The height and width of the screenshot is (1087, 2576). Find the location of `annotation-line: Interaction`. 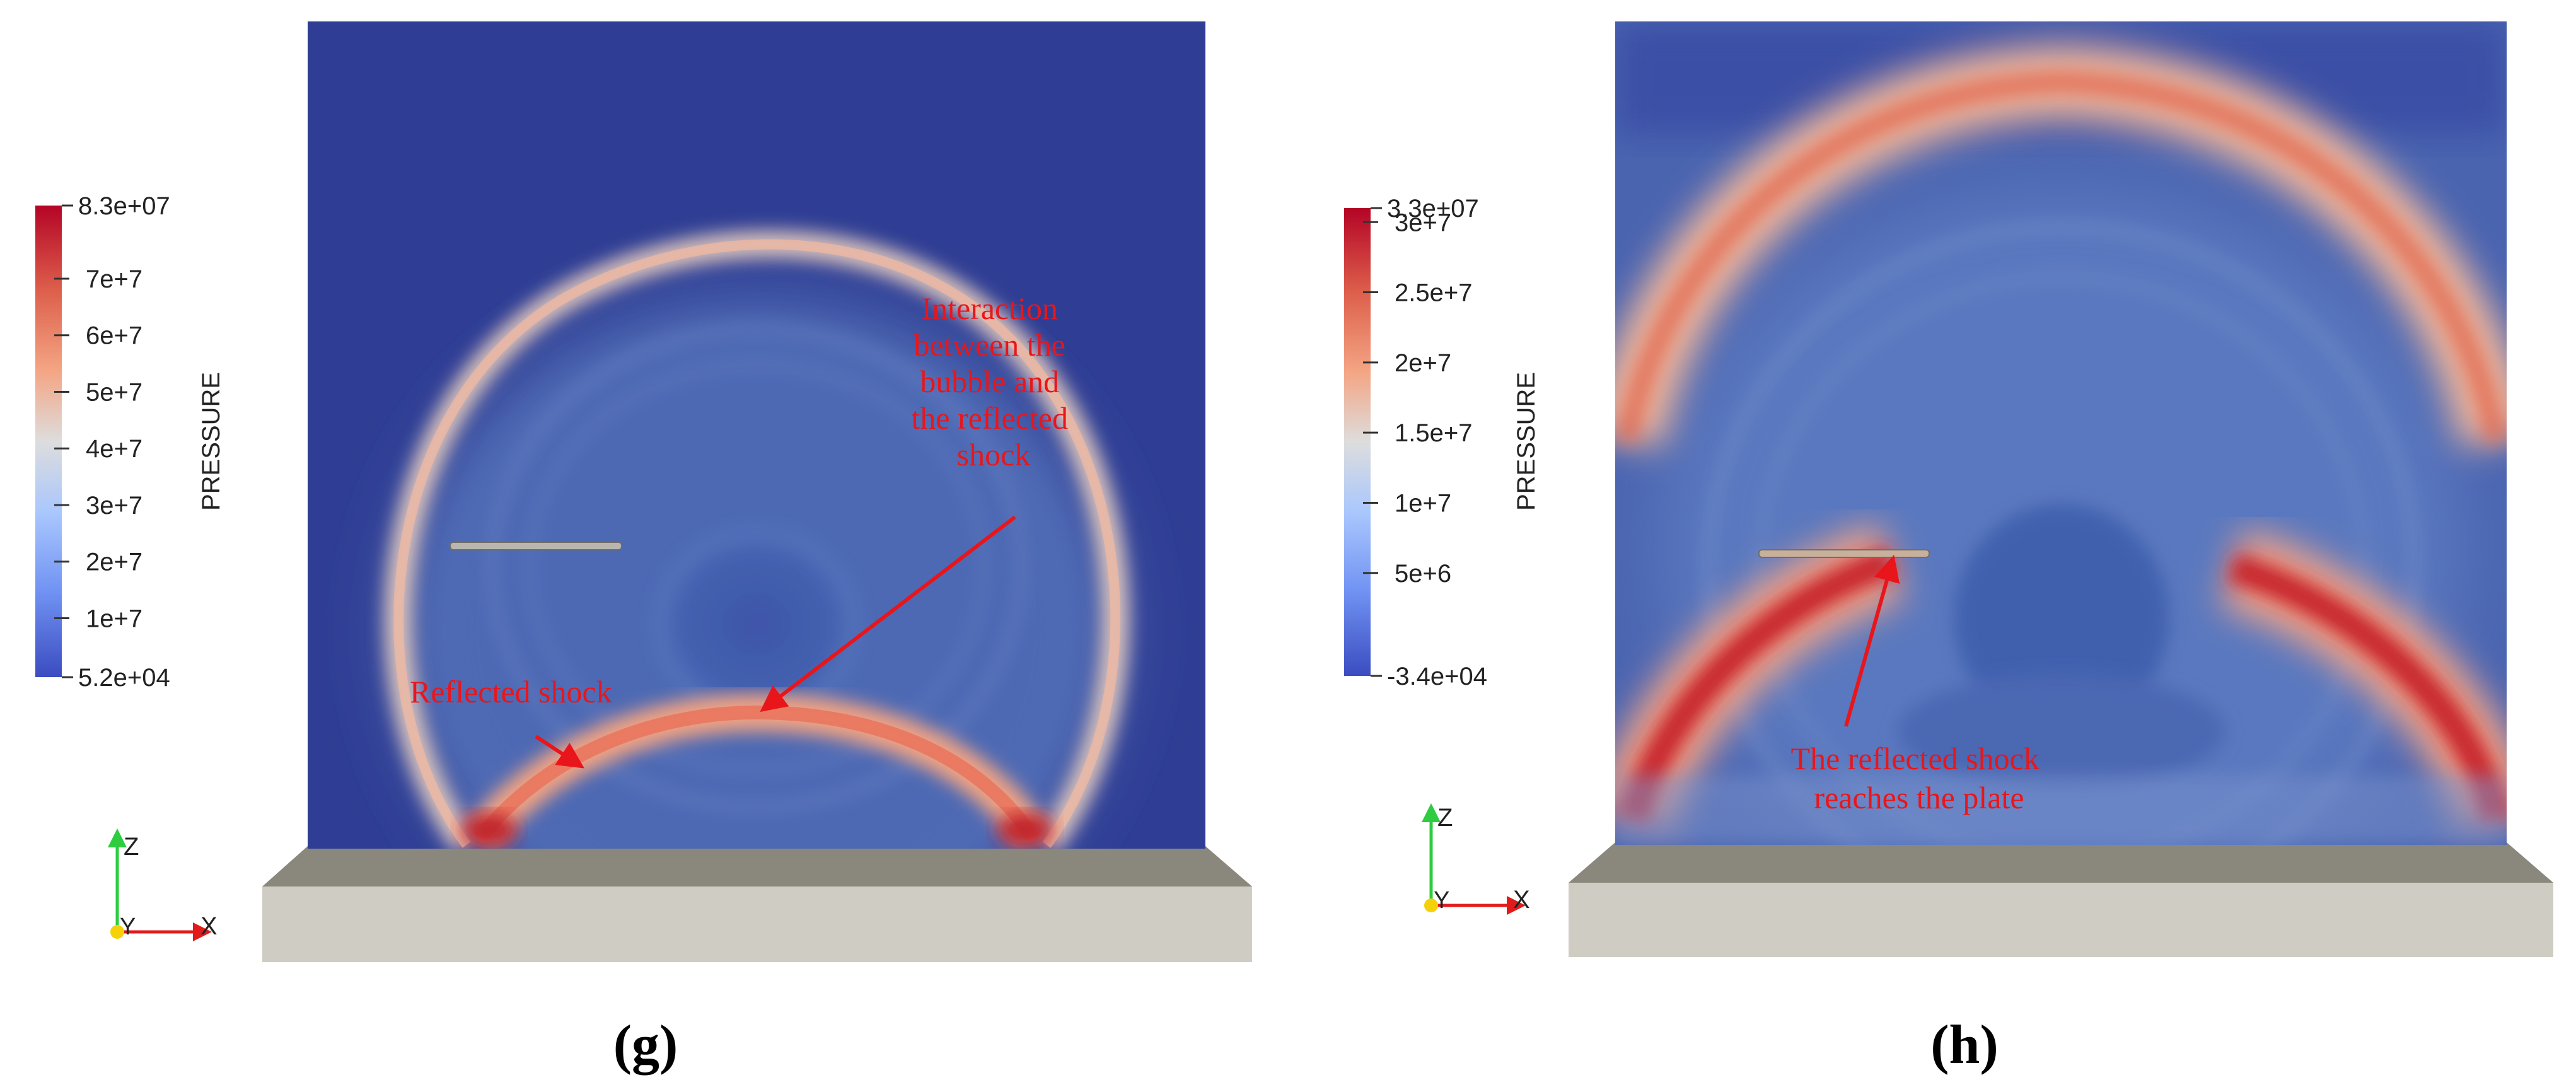

annotation-line: Interaction is located at coordinates (990, 309).